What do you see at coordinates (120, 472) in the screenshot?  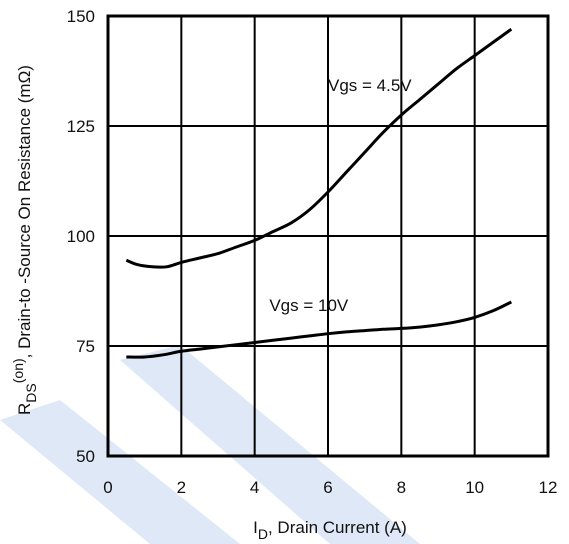 I see `watermark-stripe` at bounding box center [120, 472].